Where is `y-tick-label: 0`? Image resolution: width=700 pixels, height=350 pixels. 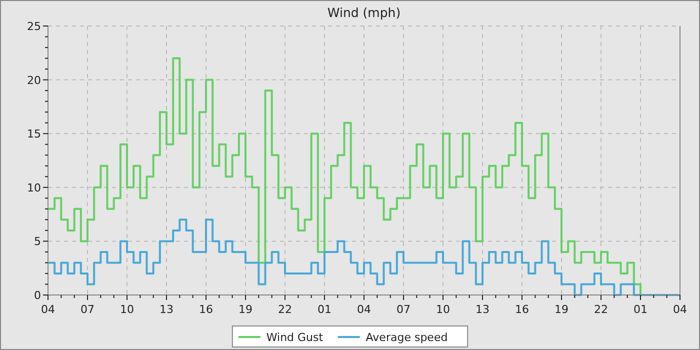
y-tick-label: 0 is located at coordinates (37, 295).